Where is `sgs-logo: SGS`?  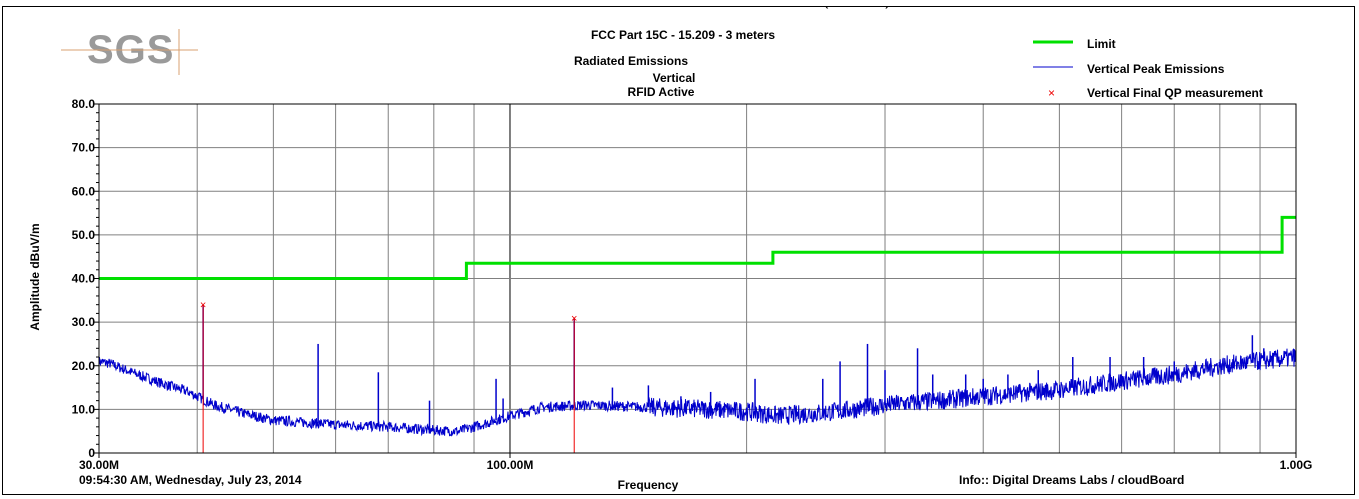 sgs-logo: SGS is located at coordinates (129, 51).